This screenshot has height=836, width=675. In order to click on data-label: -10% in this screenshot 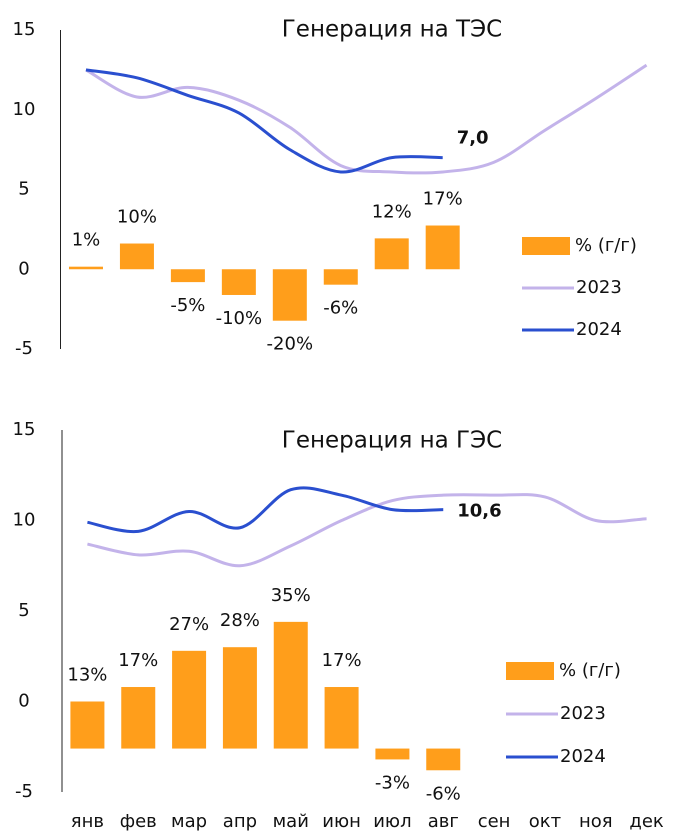, I will do `click(239, 318)`.